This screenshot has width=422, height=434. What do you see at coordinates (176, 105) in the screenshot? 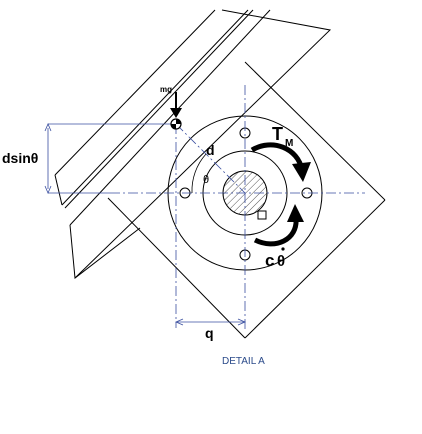
I see `mg-arrow` at bounding box center [176, 105].